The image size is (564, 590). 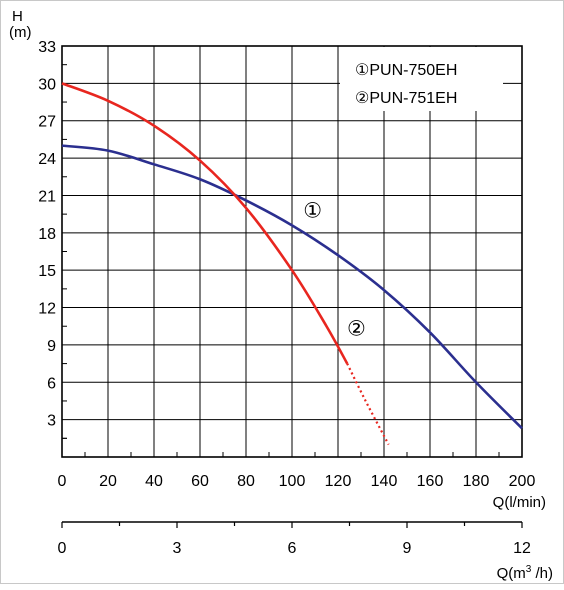 I want to click on x2-tick-label: 6, so click(x=292, y=548).